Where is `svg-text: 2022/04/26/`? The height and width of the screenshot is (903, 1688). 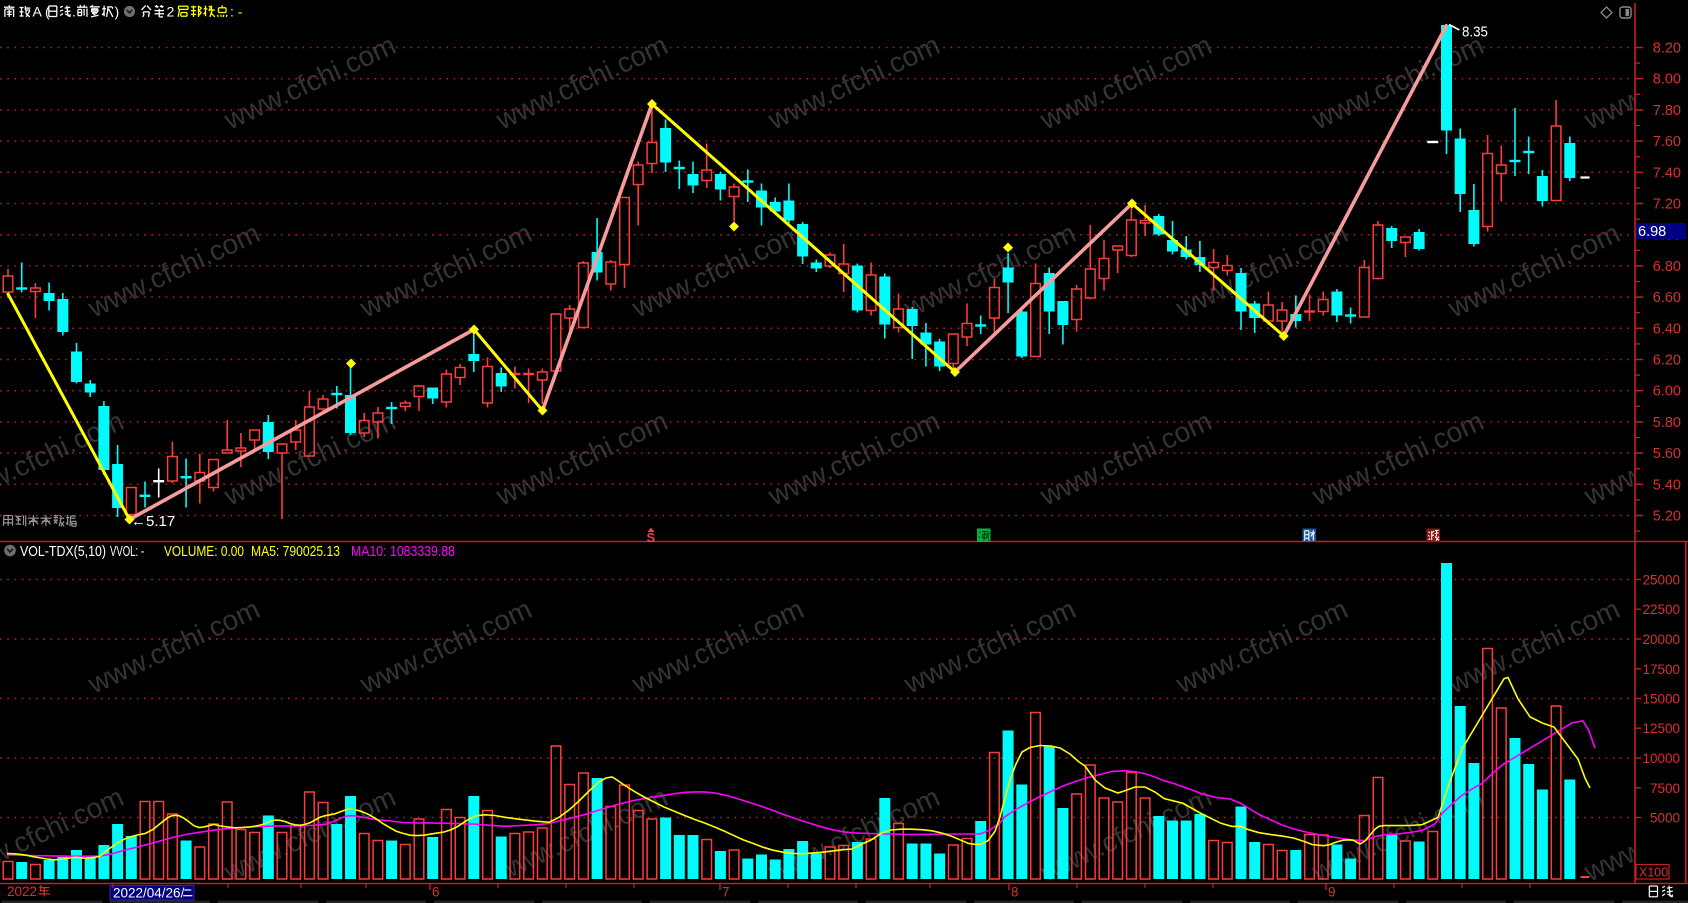 svg-text: 2022/04/26/ is located at coordinates (149, 893).